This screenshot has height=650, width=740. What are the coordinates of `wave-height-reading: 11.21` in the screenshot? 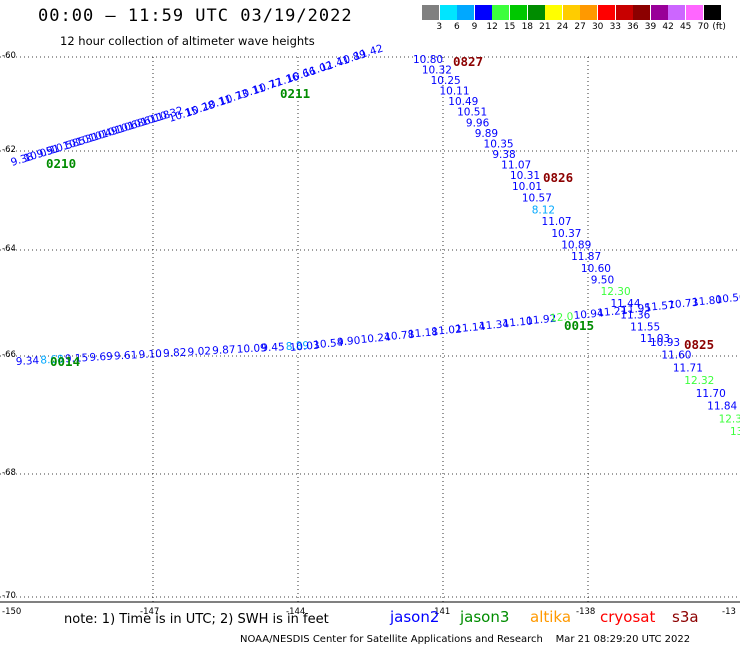 It's located at (612, 312).